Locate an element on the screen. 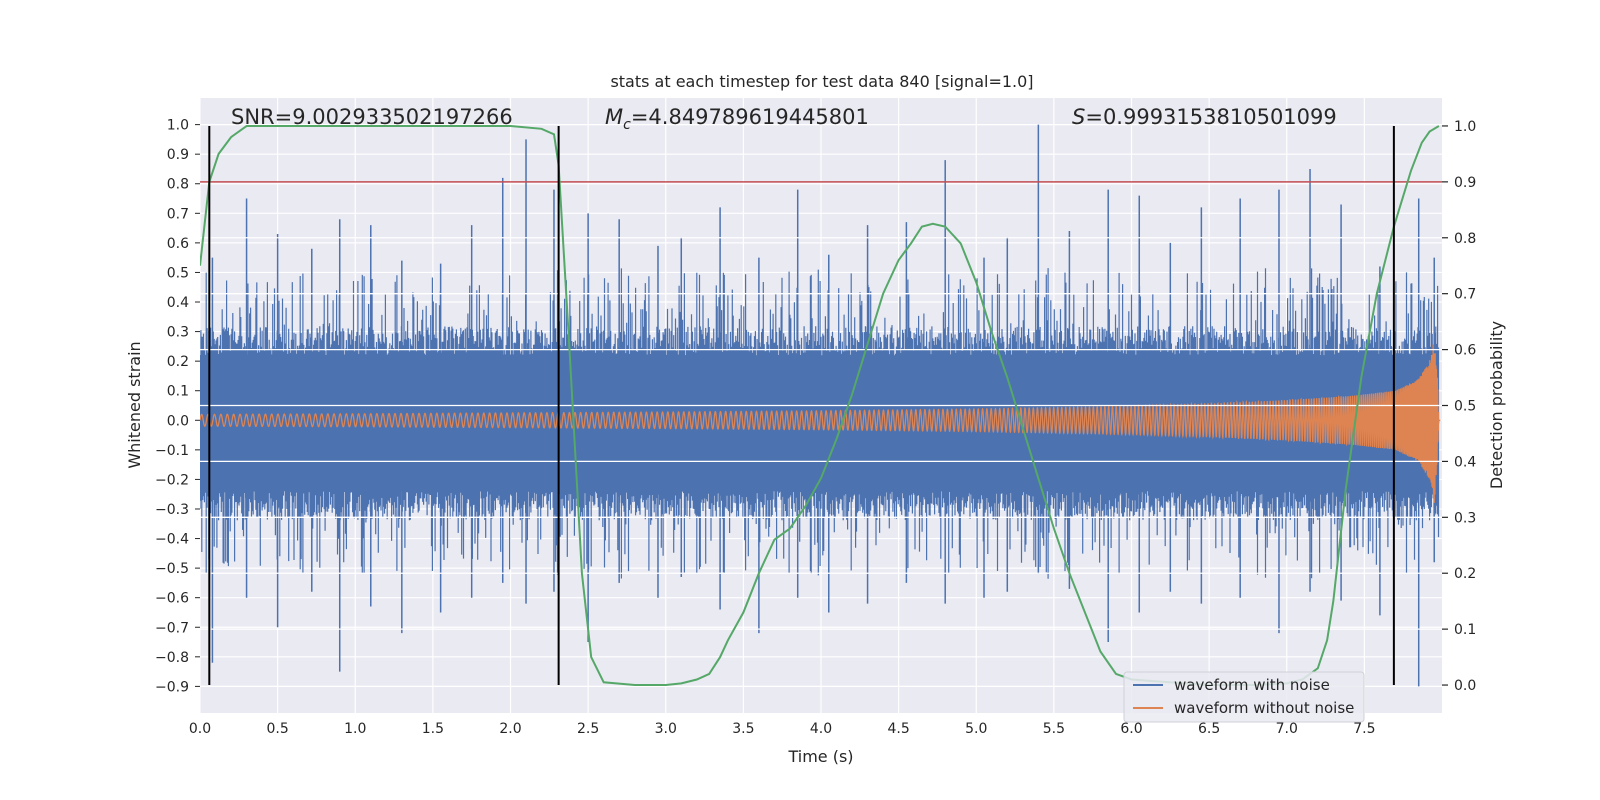  y-tick-label-8: 0.2 is located at coordinates (178, 362).